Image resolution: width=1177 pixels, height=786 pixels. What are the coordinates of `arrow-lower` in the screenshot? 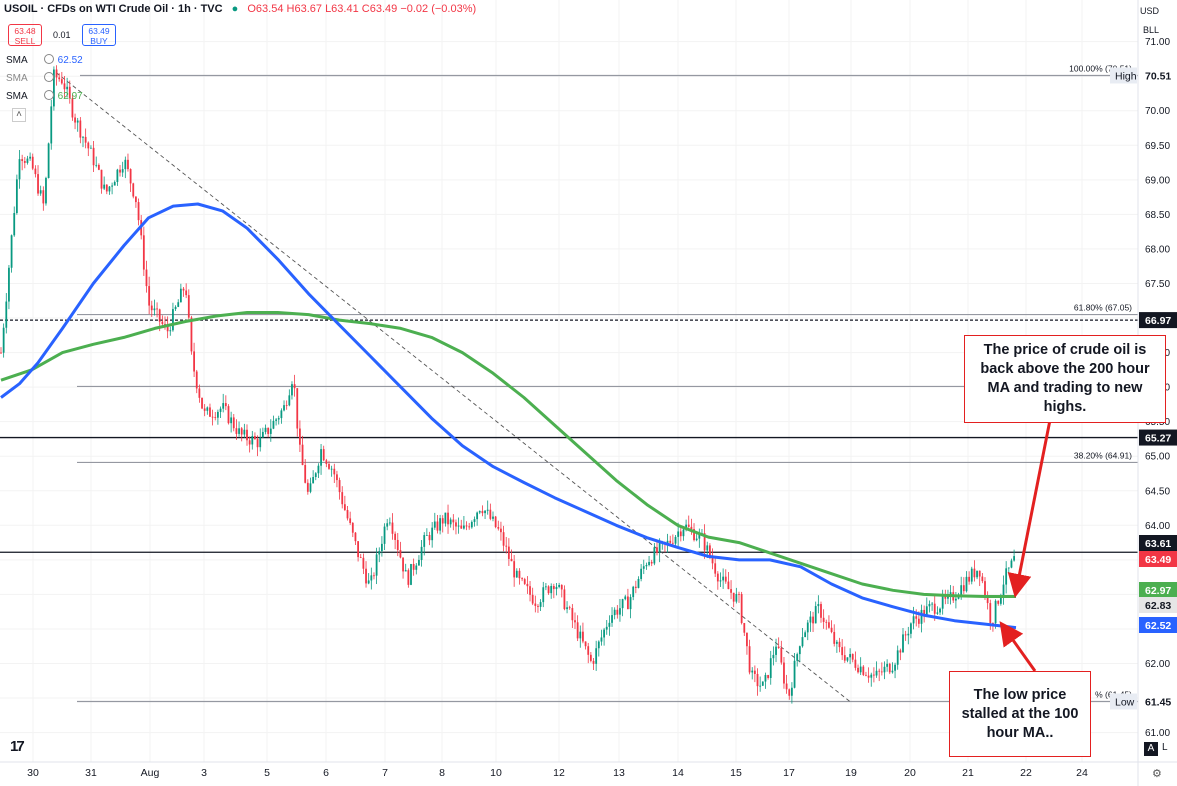 It's located at (1018, 646).